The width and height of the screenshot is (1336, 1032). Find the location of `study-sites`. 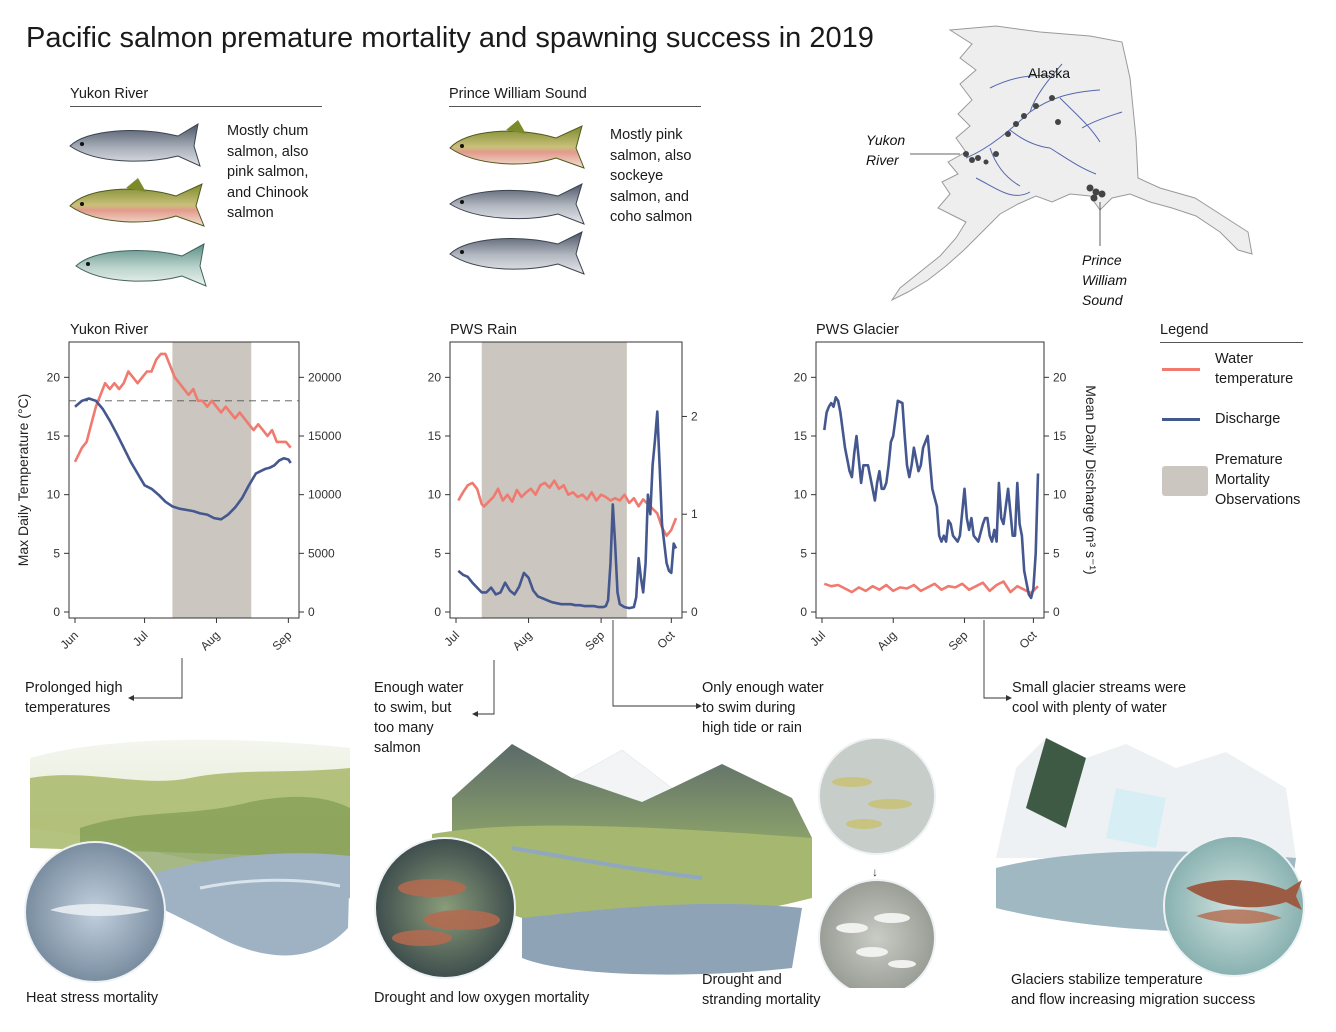

study-sites is located at coordinates (1034, 148).